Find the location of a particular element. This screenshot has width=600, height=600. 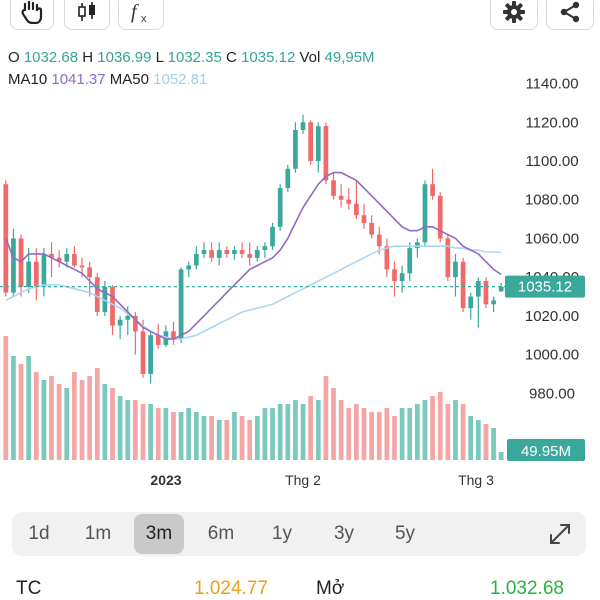

high-value: 1036.99 is located at coordinates (124, 57).